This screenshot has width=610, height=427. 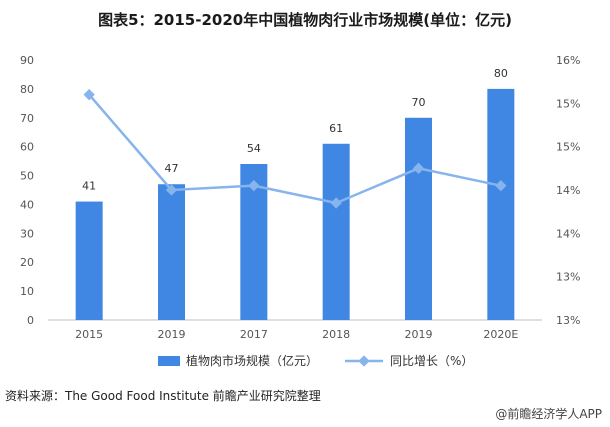 I want to click on left-tick-label: 0, so click(x=30, y=320).